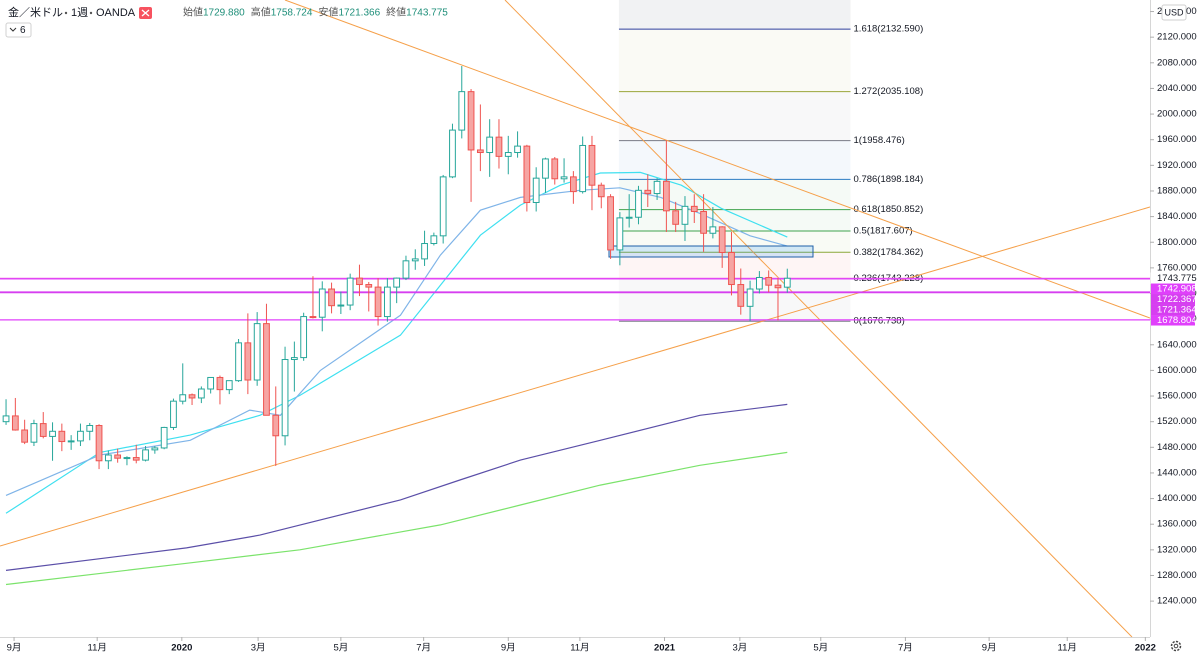 The height and width of the screenshot is (657, 1200). I want to click on toggle-box, so click(18, 30).